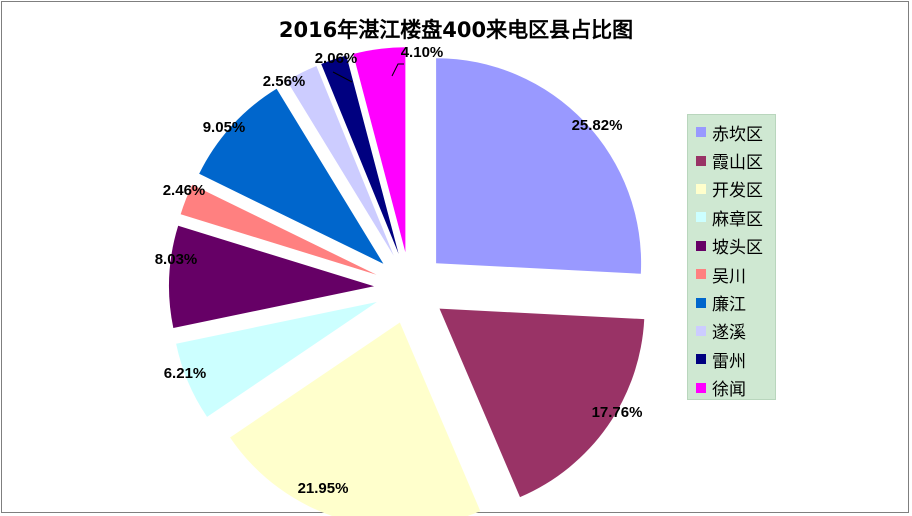 Image resolution: width=912 pixels, height=516 pixels. I want to click on data-label: 17.76%, so click(617, 412).